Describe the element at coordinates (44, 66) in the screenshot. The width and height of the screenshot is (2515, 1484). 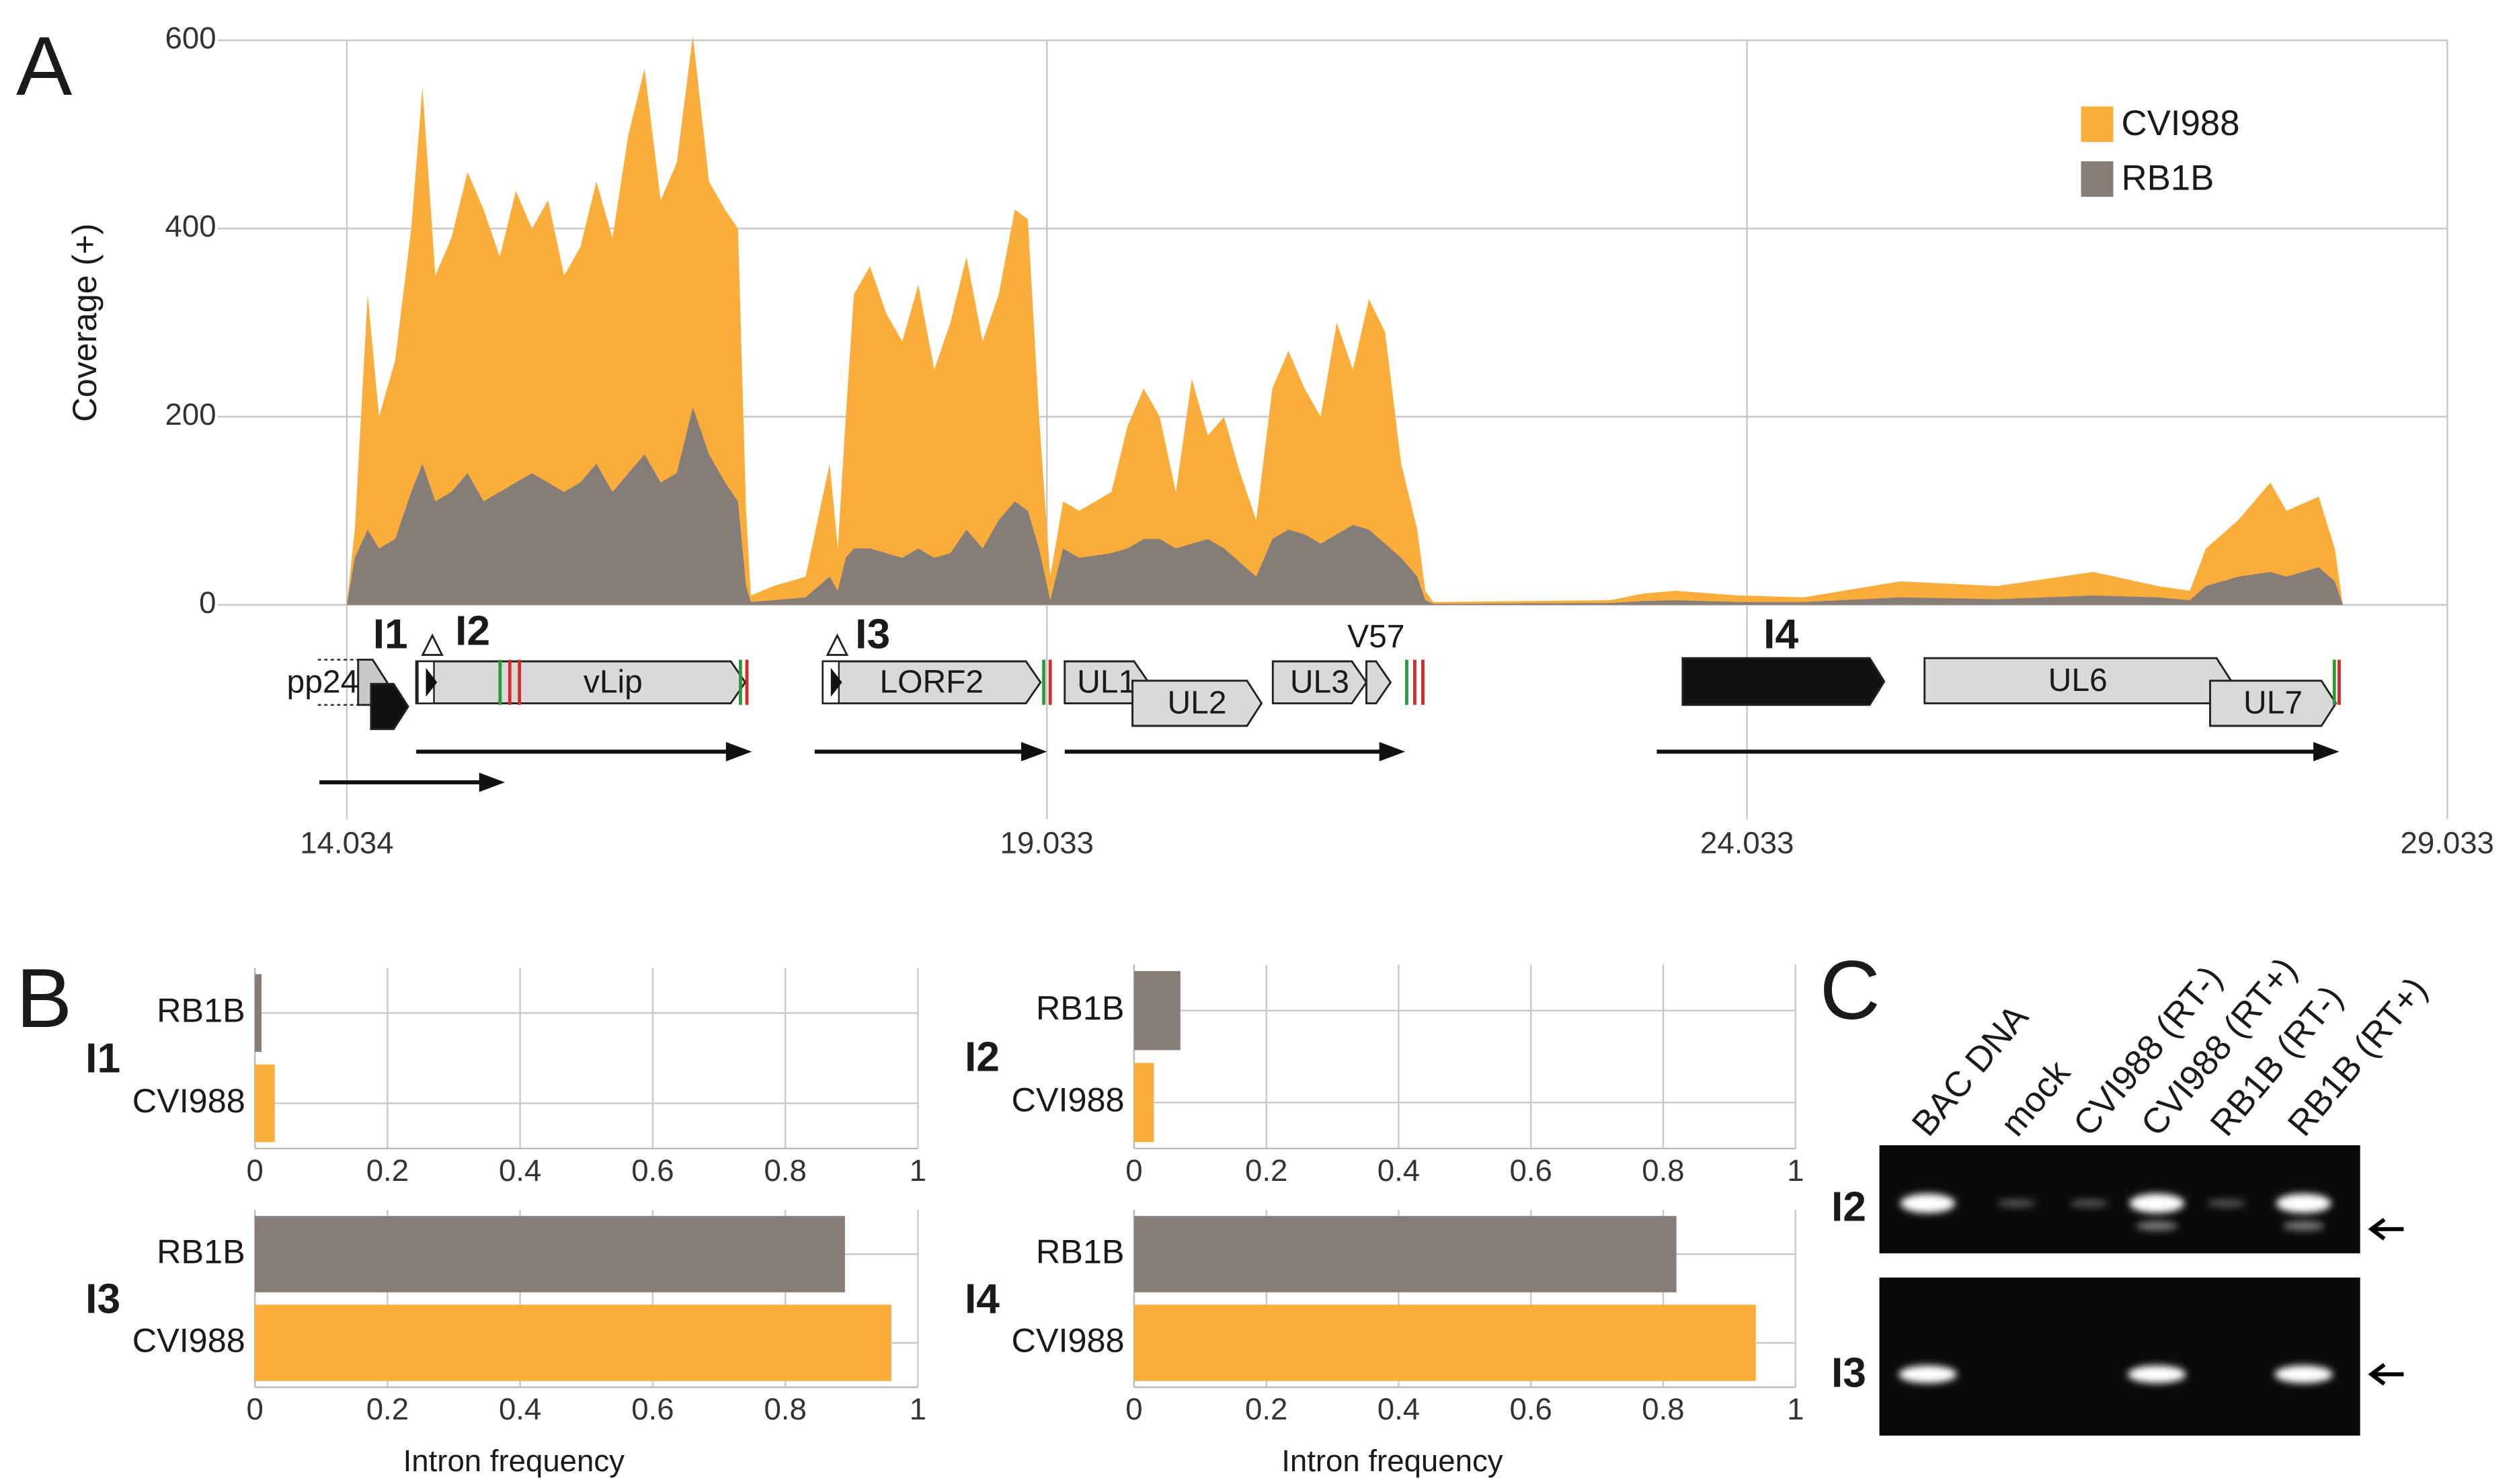
I see `panel-label: A` at that location.